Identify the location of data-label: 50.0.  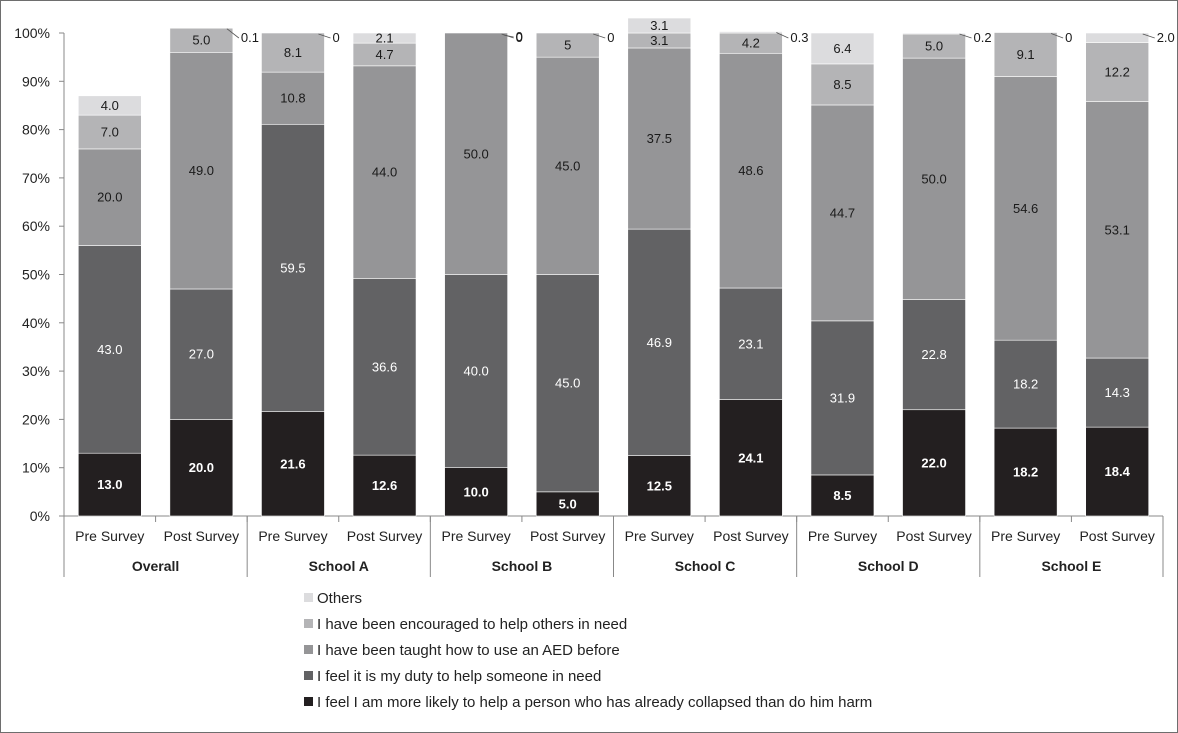
(475, 153).